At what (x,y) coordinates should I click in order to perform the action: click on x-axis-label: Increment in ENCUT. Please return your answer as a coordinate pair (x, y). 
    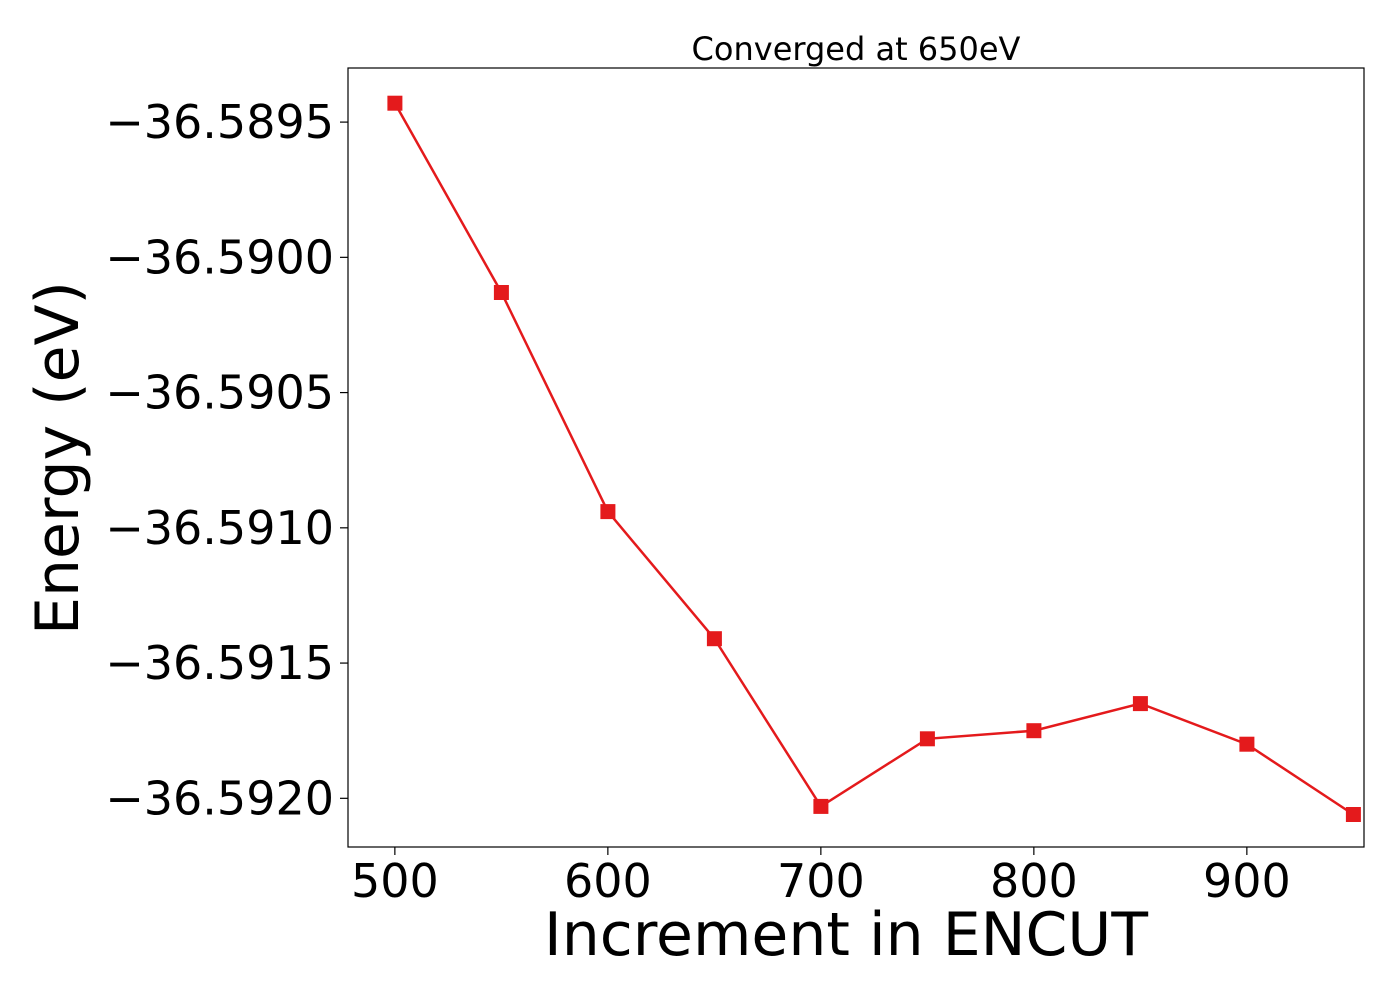
    Looking at the image, I should click on (846, 935).